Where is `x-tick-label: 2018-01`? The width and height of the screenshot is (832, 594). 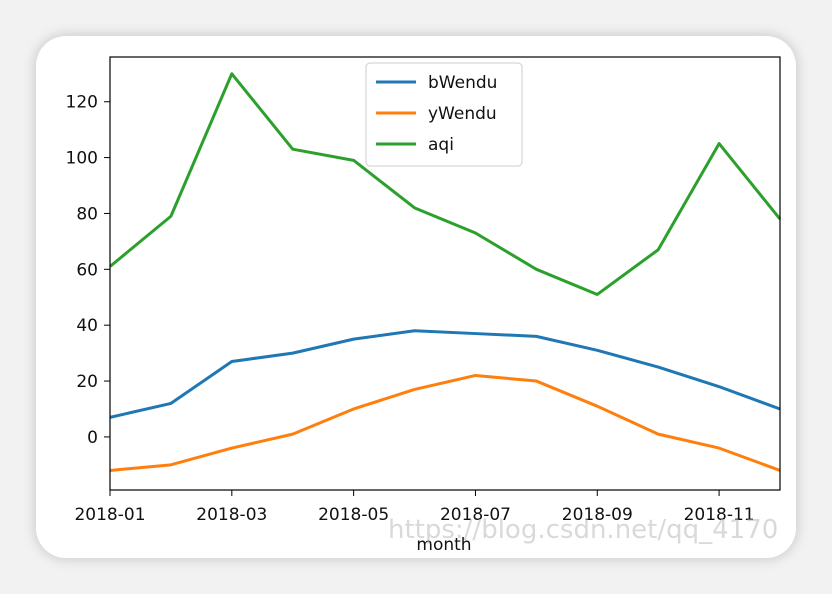 x-tick-label: 2018-01 is located at coordinates (109, 515).